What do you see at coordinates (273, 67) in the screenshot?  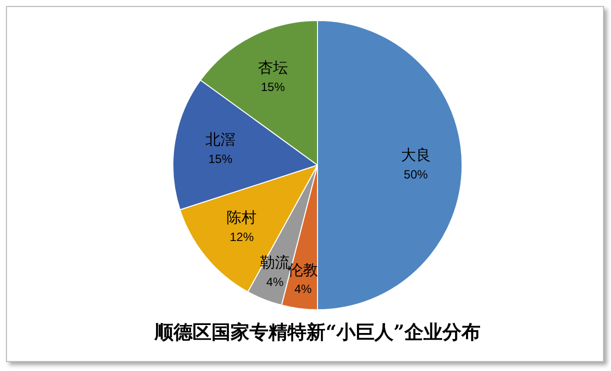 I see `slice-label: 杏坛` at bounding box center [273, 67].